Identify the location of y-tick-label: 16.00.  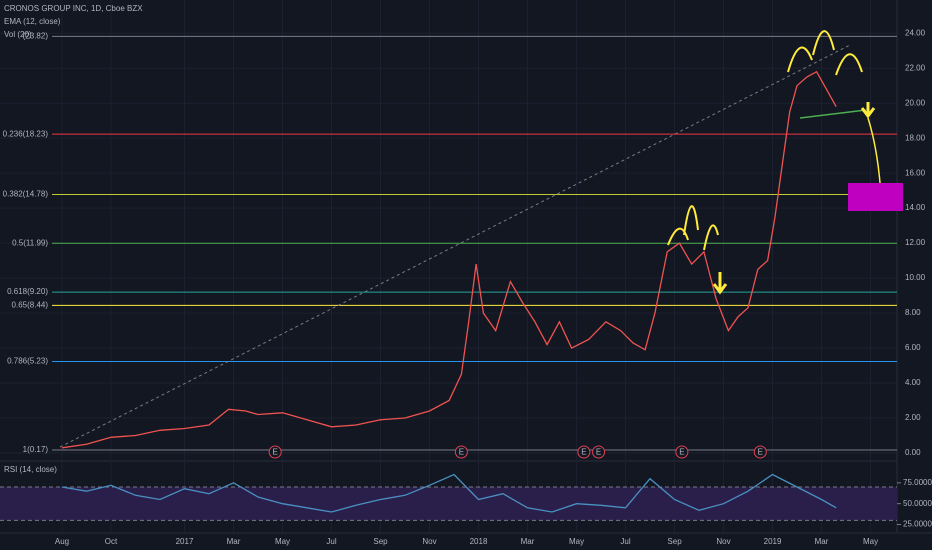
(915, 172).